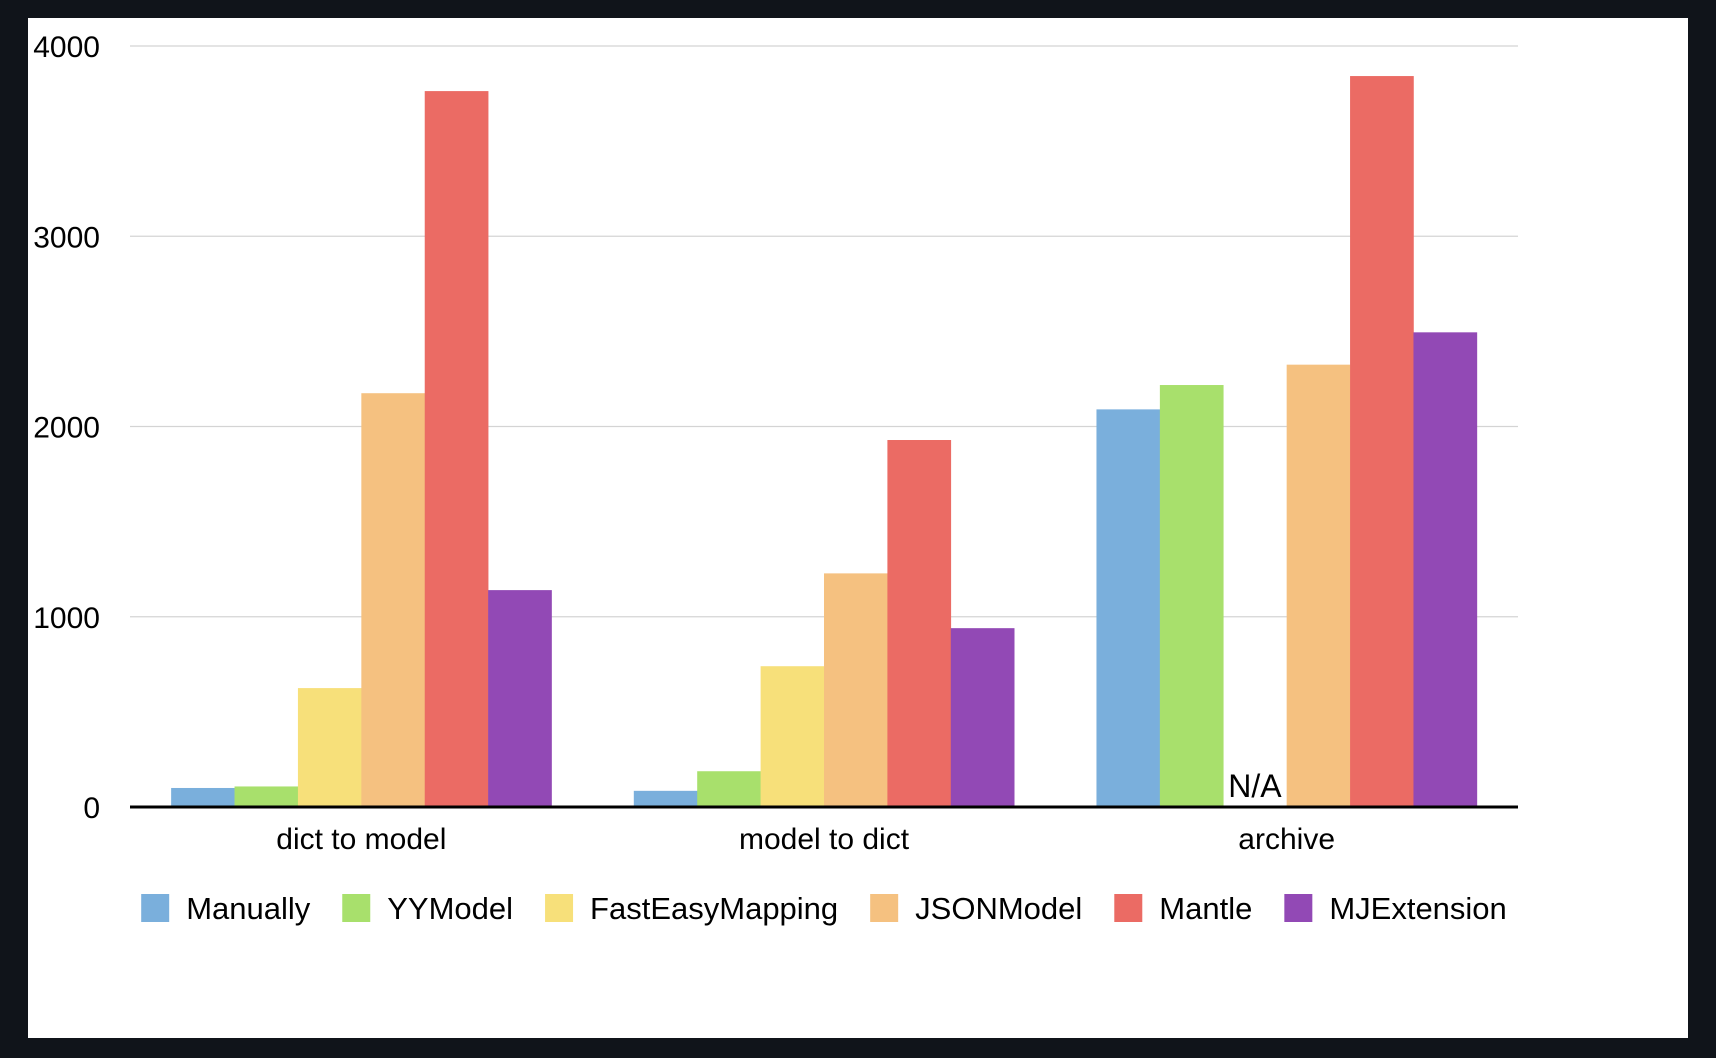  What do you see at coordinates (1318, 585) in the screenshot?
I see `bar-archive-jsonmodel` at bounding box center [1318, 585].